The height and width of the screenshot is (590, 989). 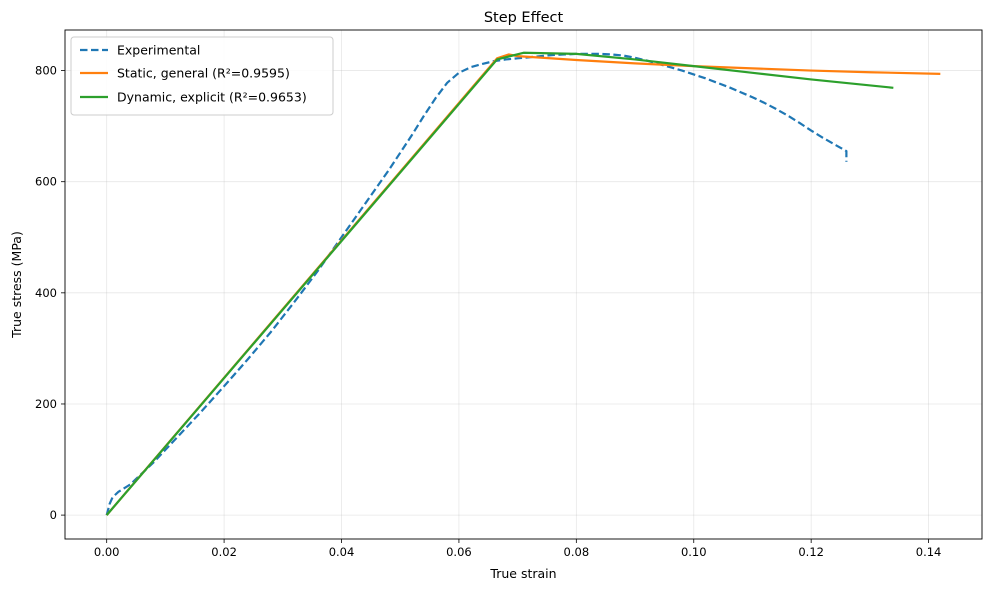 What do you see at coordinates (53, 515) in the screenshot?
I see `y-tick-label: 0` at bounding box center [53, 515].